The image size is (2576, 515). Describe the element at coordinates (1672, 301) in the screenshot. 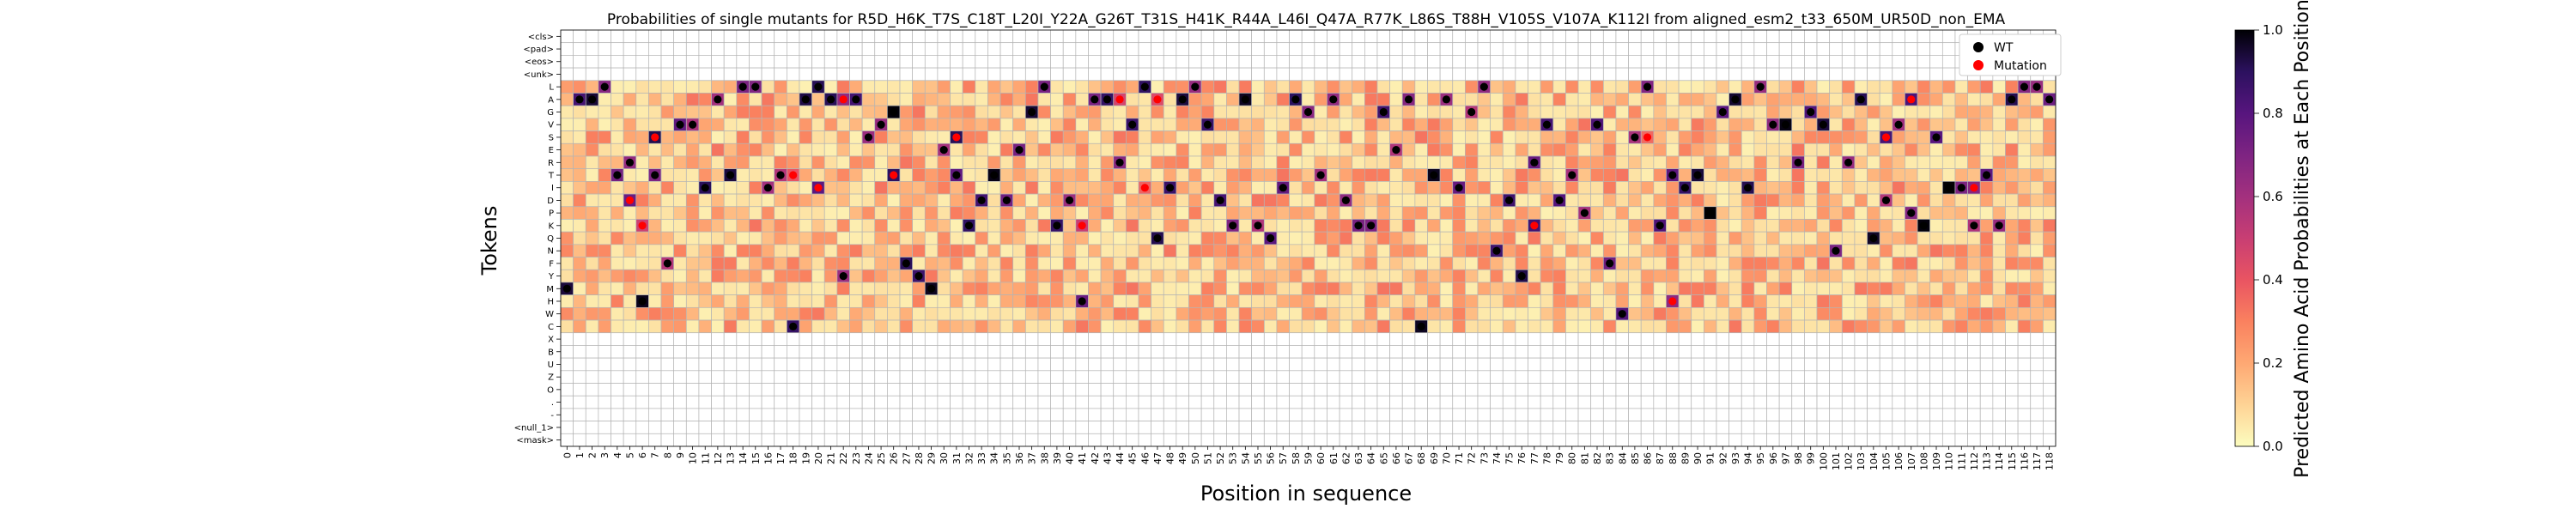

I see `mutation-marker` at that location.